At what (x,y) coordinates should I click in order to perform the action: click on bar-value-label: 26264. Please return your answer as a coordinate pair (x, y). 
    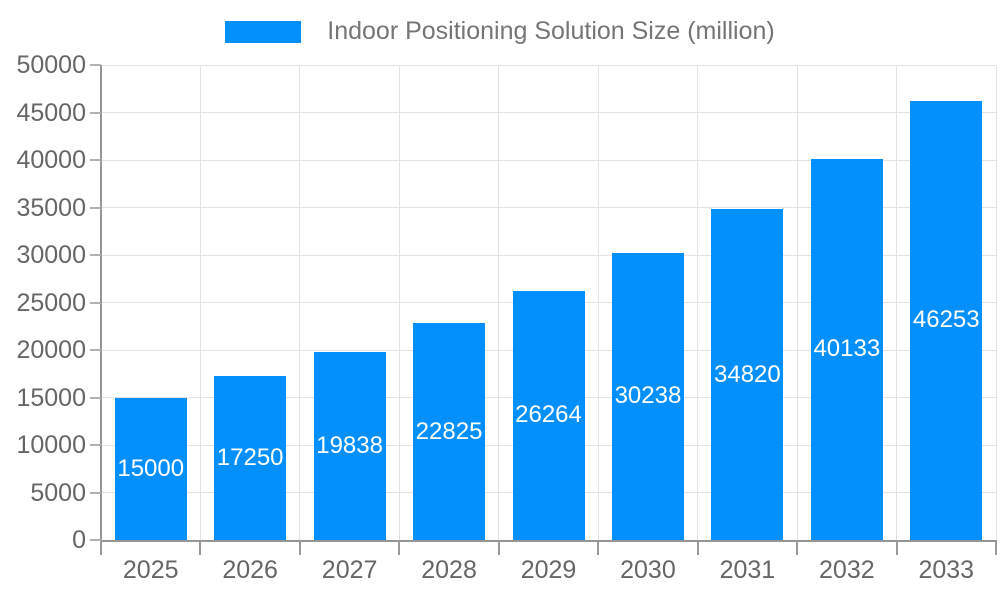
    Looking at the image, I should click on (548, 415).